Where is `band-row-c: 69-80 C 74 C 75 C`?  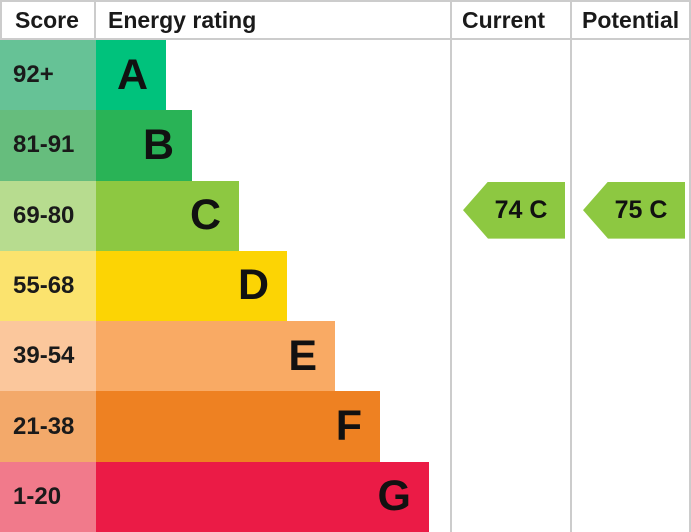 band-row-c: 69-80 C 74 C 75 C is located at coordinates (344, 215).